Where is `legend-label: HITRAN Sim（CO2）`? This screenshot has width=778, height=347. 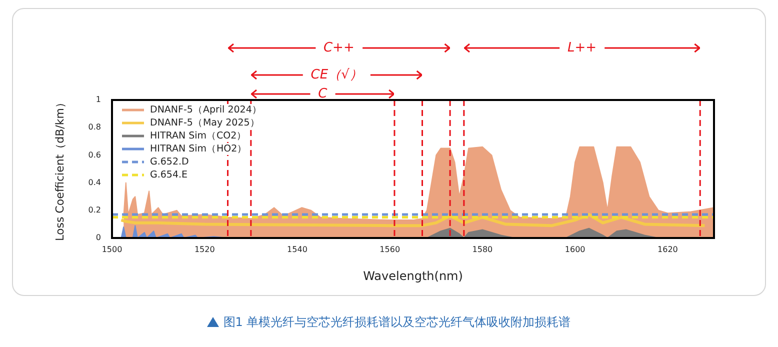
legend-label: HITRAN Sim（CO2） is located at coordinates (198, 136).